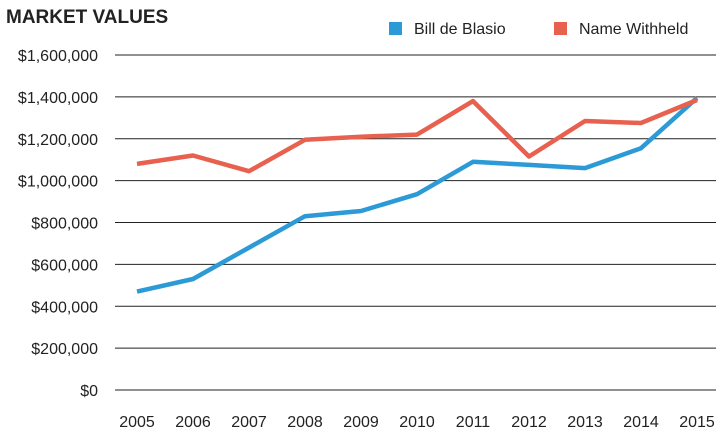 This screenshot has height=437, width=721. Describe the element at coordinates (64, 265) in the screenshot. I see `y-tick-label: $600,000` at that location.